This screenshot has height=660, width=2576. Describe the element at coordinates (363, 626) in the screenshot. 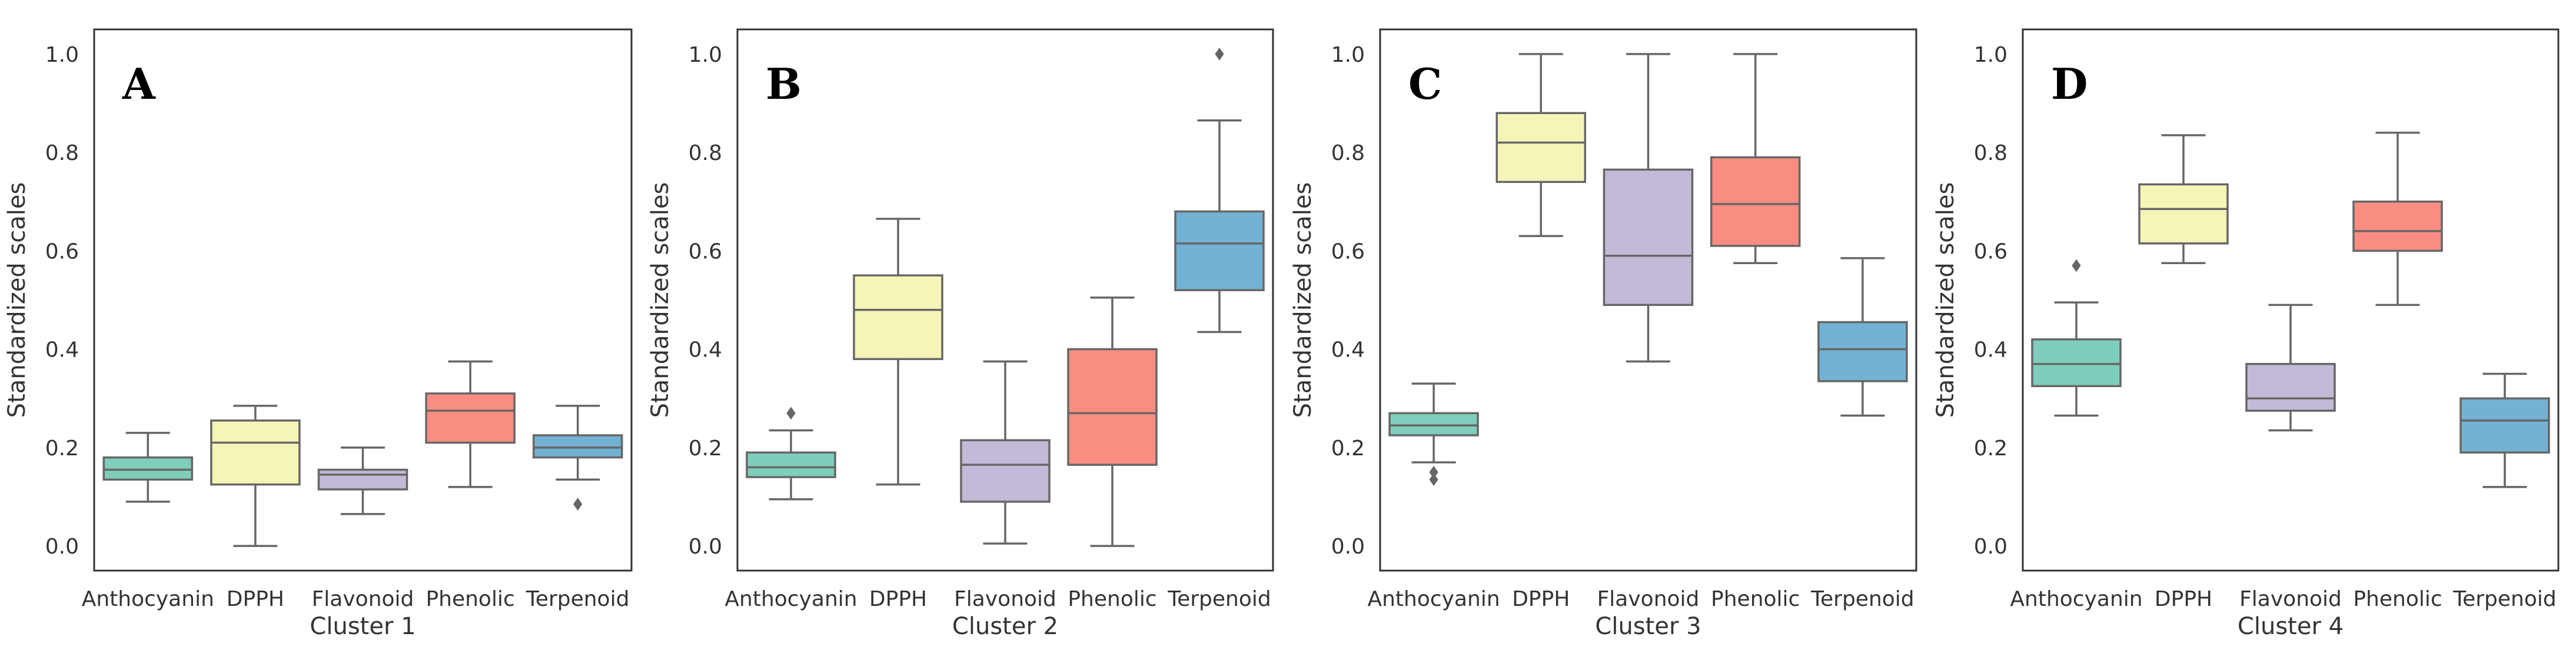

I see `x-axis-label: Cluster 1` at that location.